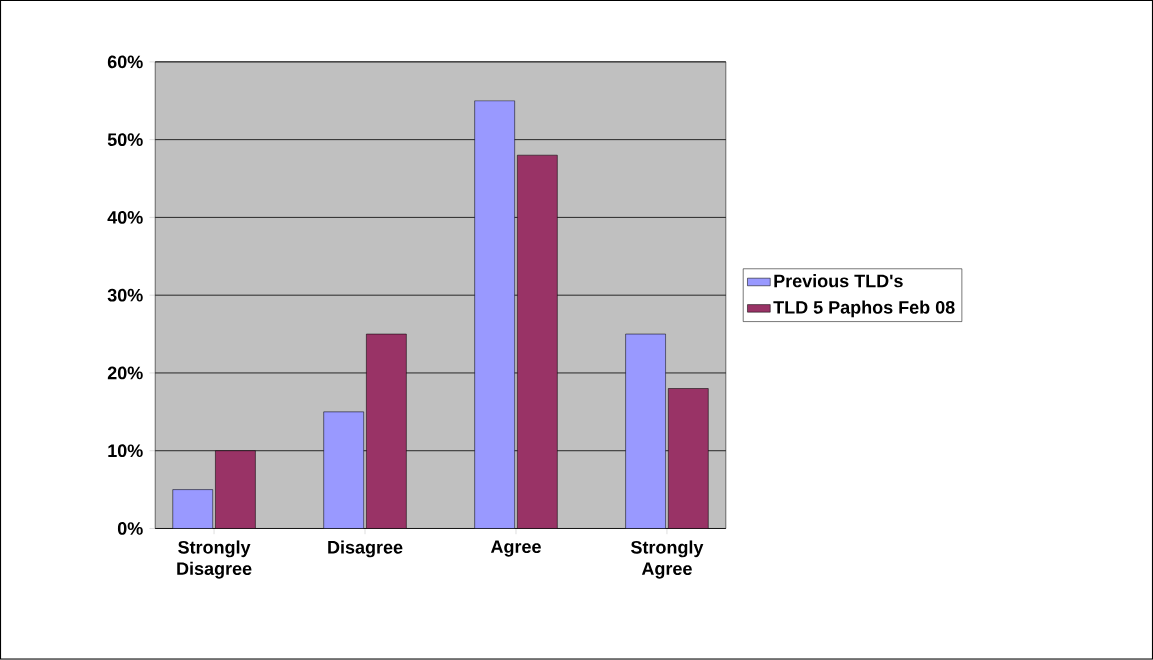  What do you see at coordinates (130, 529) in the screenshot?
I see `y-tick-label: 0%` at bounding box center [130, 529].